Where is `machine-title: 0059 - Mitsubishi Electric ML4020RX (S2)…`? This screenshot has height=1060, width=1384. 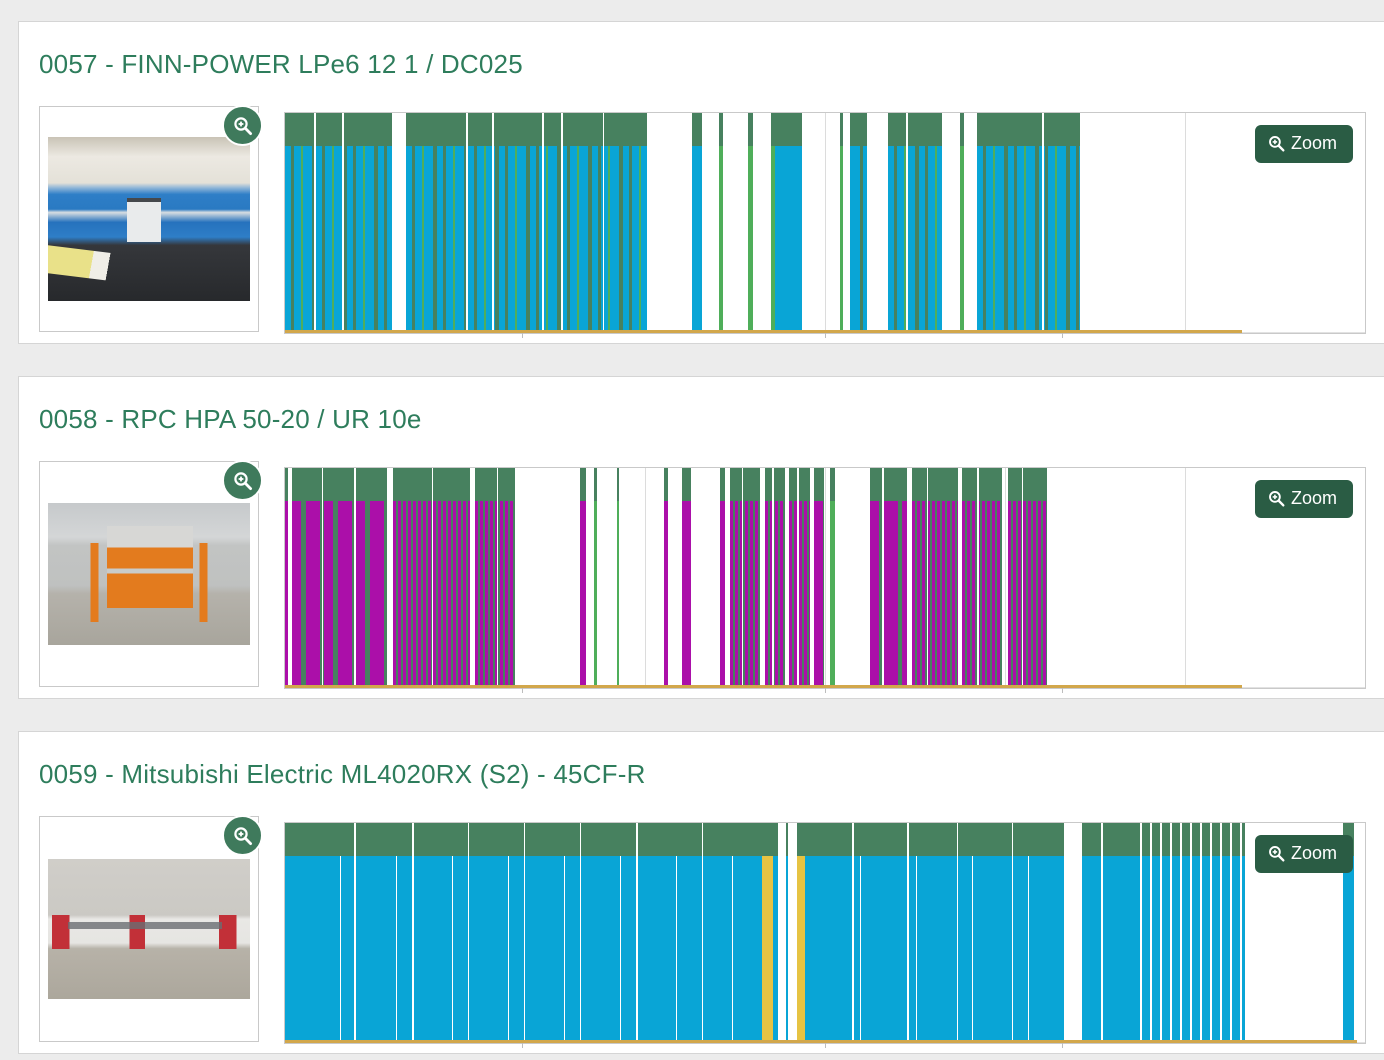 machine-title: 0059 - Mitsubishi Electric ML4020RX (S2)… is located at coordinates (342, 774).